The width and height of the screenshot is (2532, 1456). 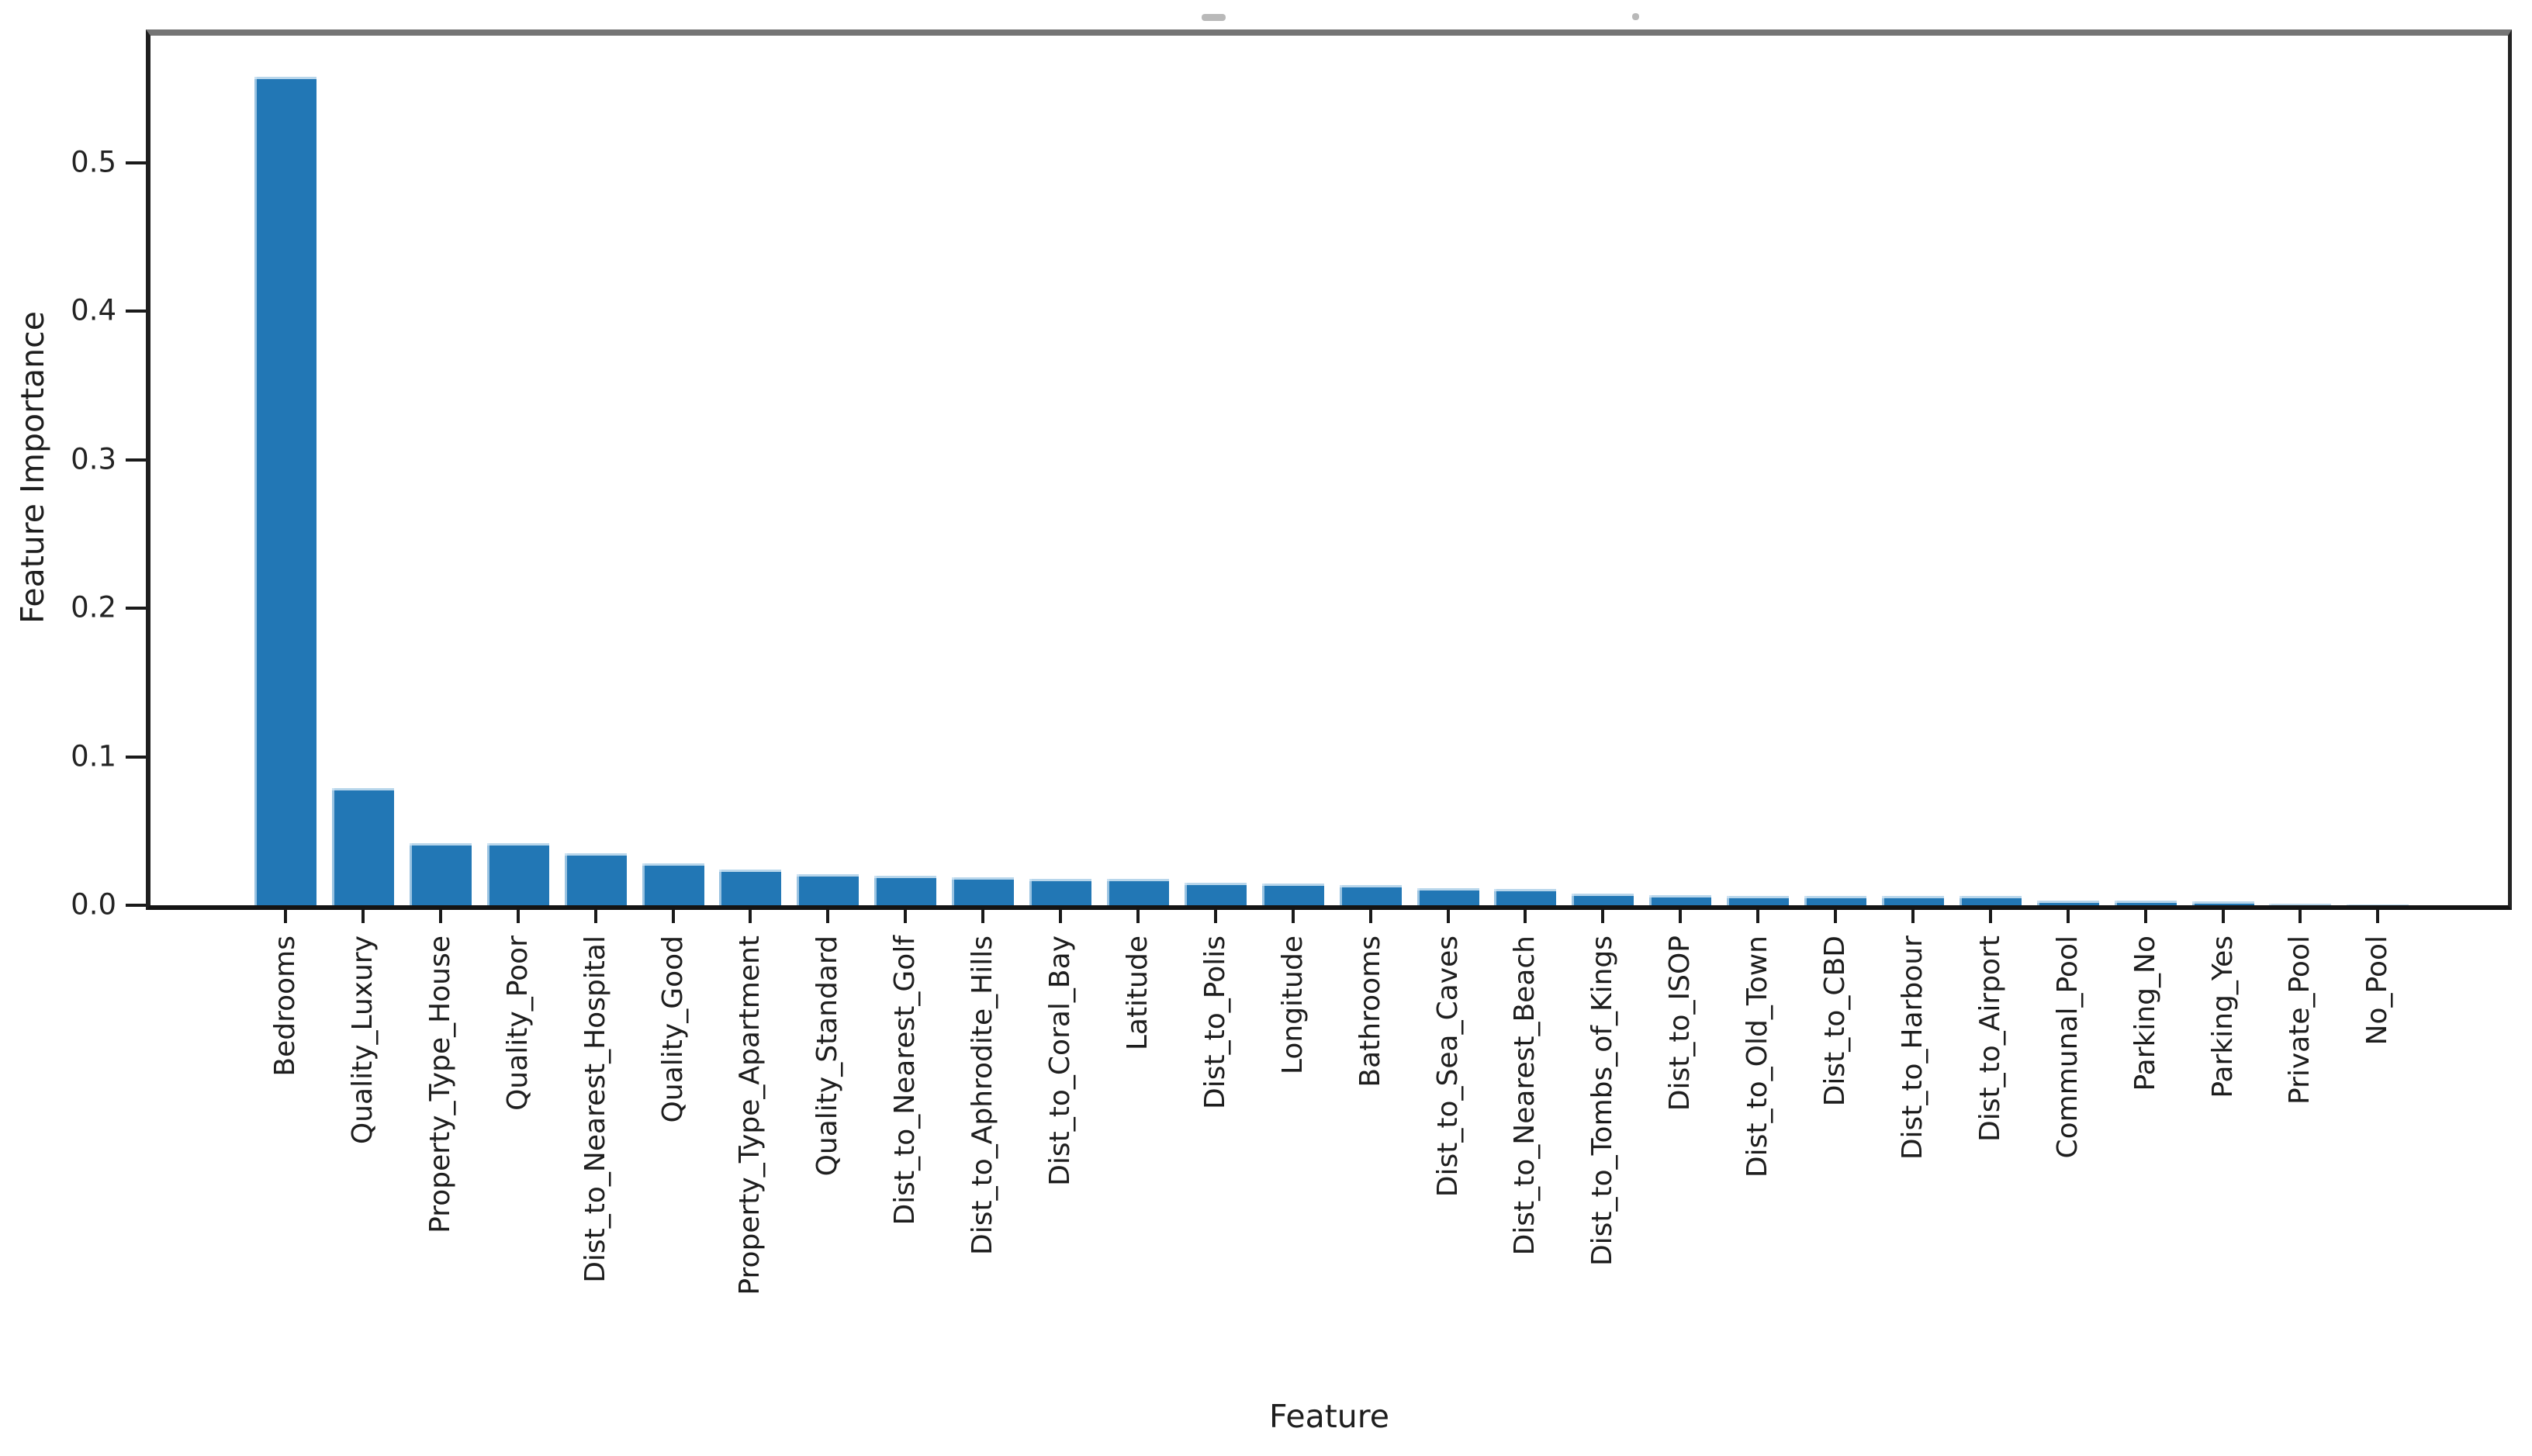 I want to click on x-tick-label: Dist_to_ISOP, so click(x=1680, y=1024).